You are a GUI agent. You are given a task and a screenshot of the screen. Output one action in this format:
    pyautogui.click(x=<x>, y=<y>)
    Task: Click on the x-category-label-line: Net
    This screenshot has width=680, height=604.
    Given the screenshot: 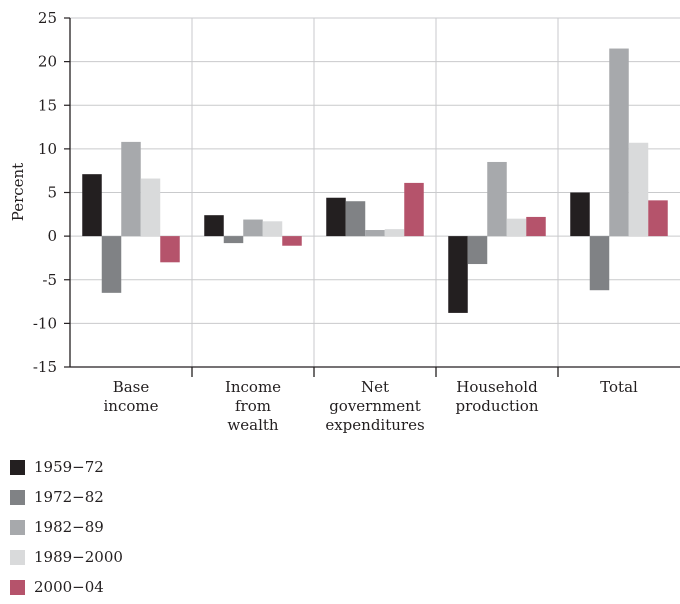 What is the action you would take?
    pyautogui.click(x=375, y=387)
    